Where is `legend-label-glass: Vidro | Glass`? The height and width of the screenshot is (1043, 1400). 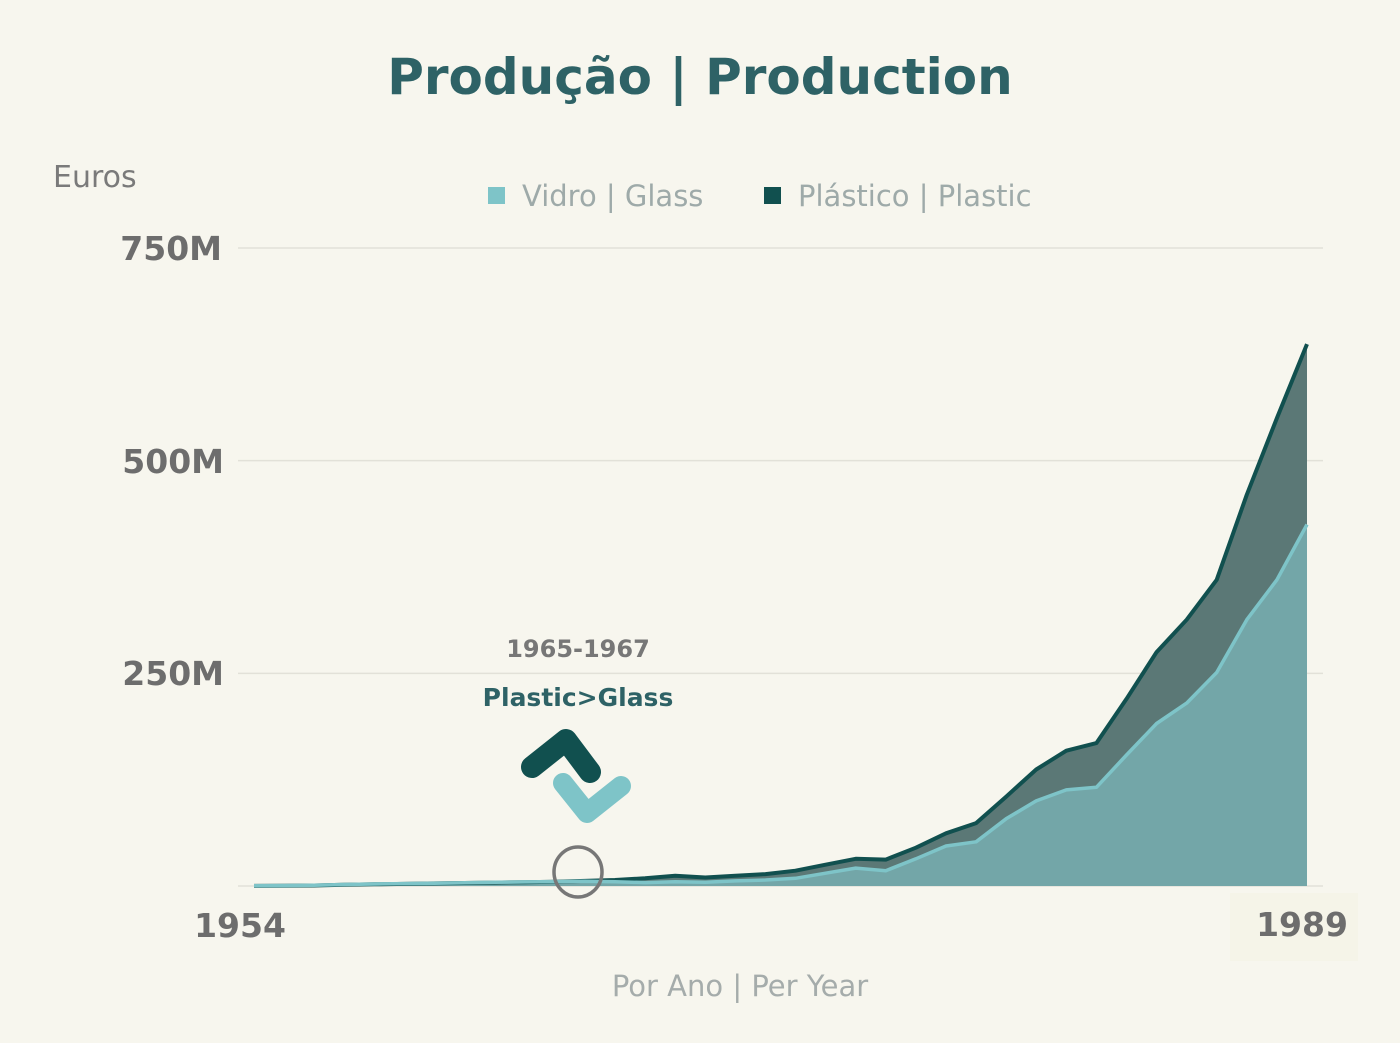
legend-label-glass: Vidro | Glass is located at coordinates (612, 196).